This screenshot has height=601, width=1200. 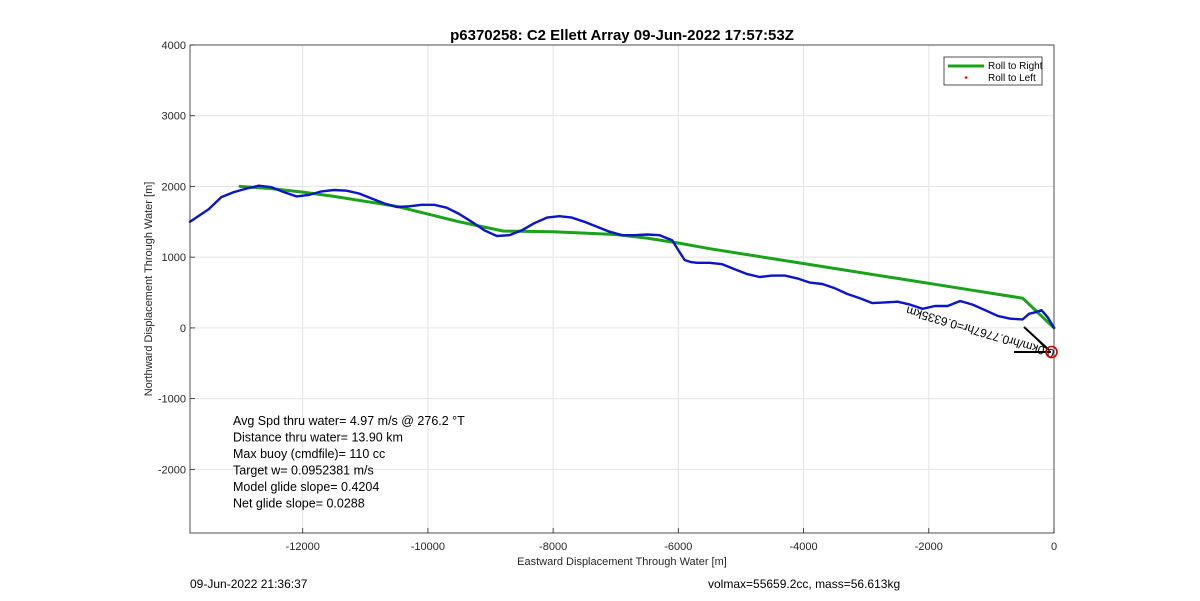 I want to click on stats-line: Target w= 0.0952381 m/s, so click(x=303, y=471).